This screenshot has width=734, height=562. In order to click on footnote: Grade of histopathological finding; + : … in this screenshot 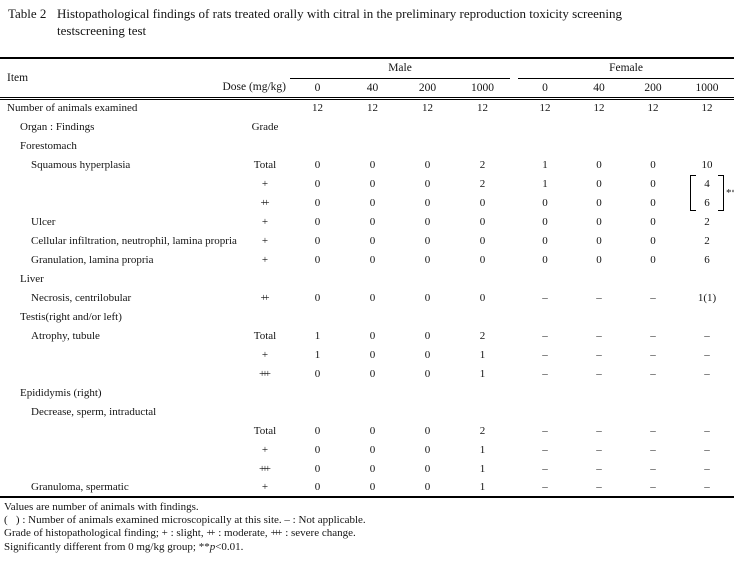, I will do `click(369, 533)`.